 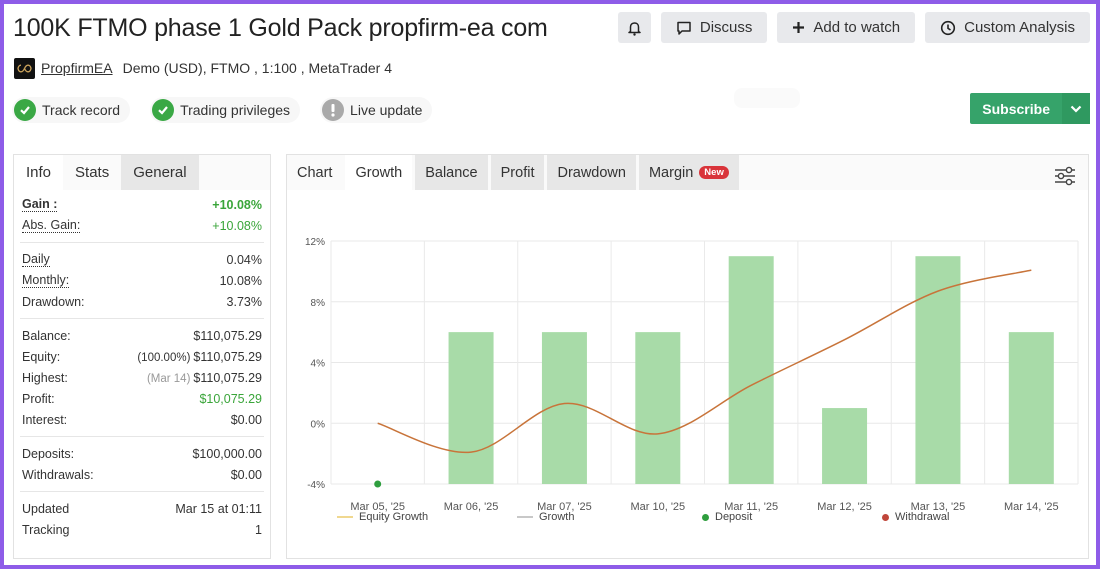 I want to click on stat-value: $10,075.29, so click(x=230, y=399).